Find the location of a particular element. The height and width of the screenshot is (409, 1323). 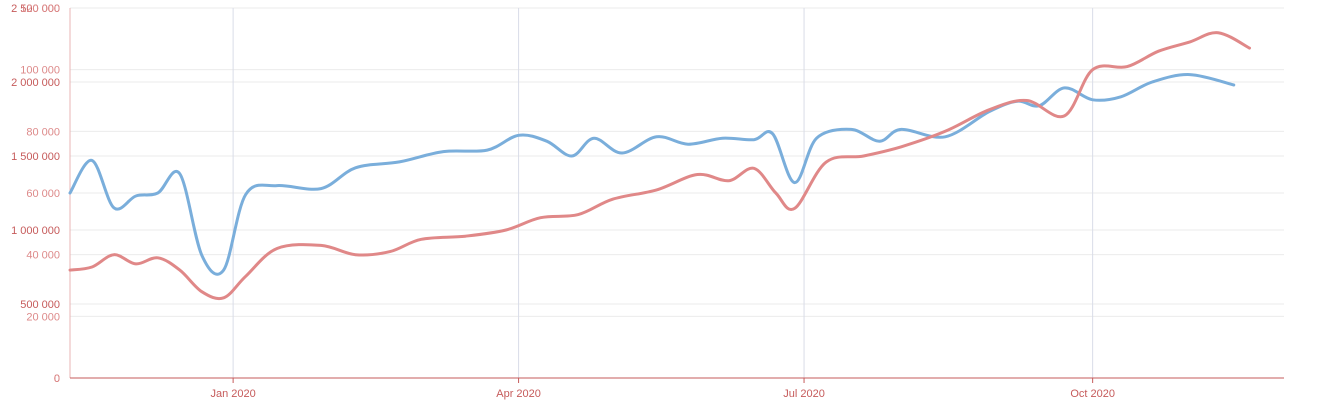

y-tick-label-blue: 500 000 is located at coordinates (40, 305).